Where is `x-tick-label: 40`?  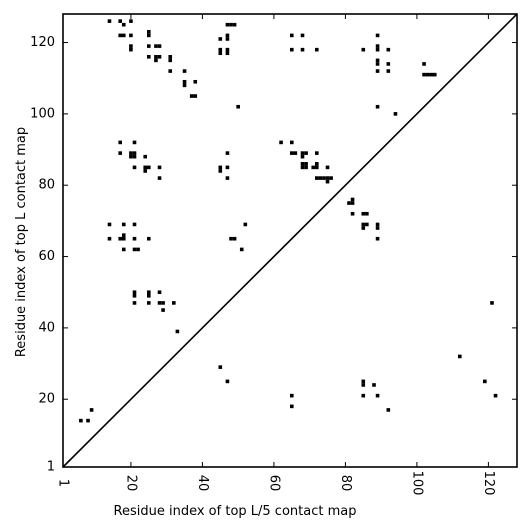 x-tick-label: 40 is located at coordinates (202, 483).